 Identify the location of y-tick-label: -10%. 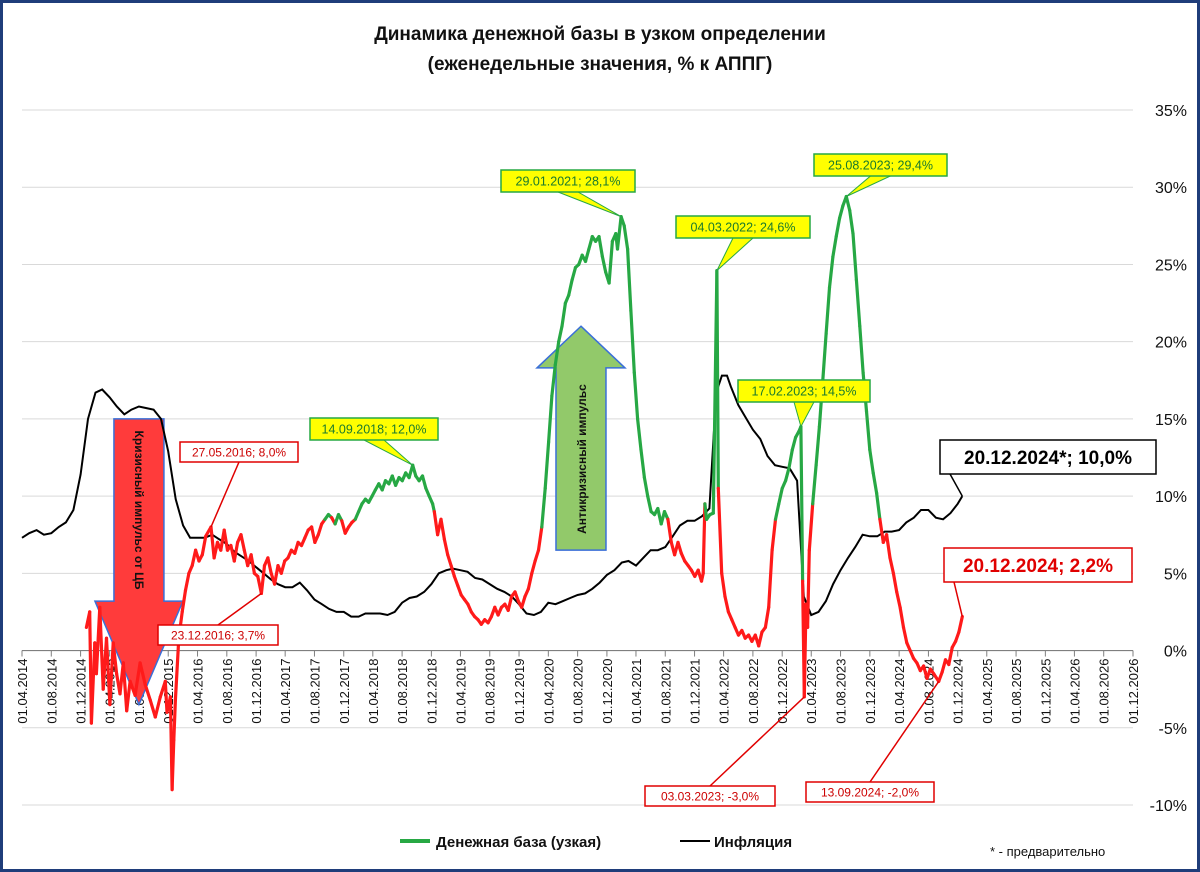
(1168, 806).